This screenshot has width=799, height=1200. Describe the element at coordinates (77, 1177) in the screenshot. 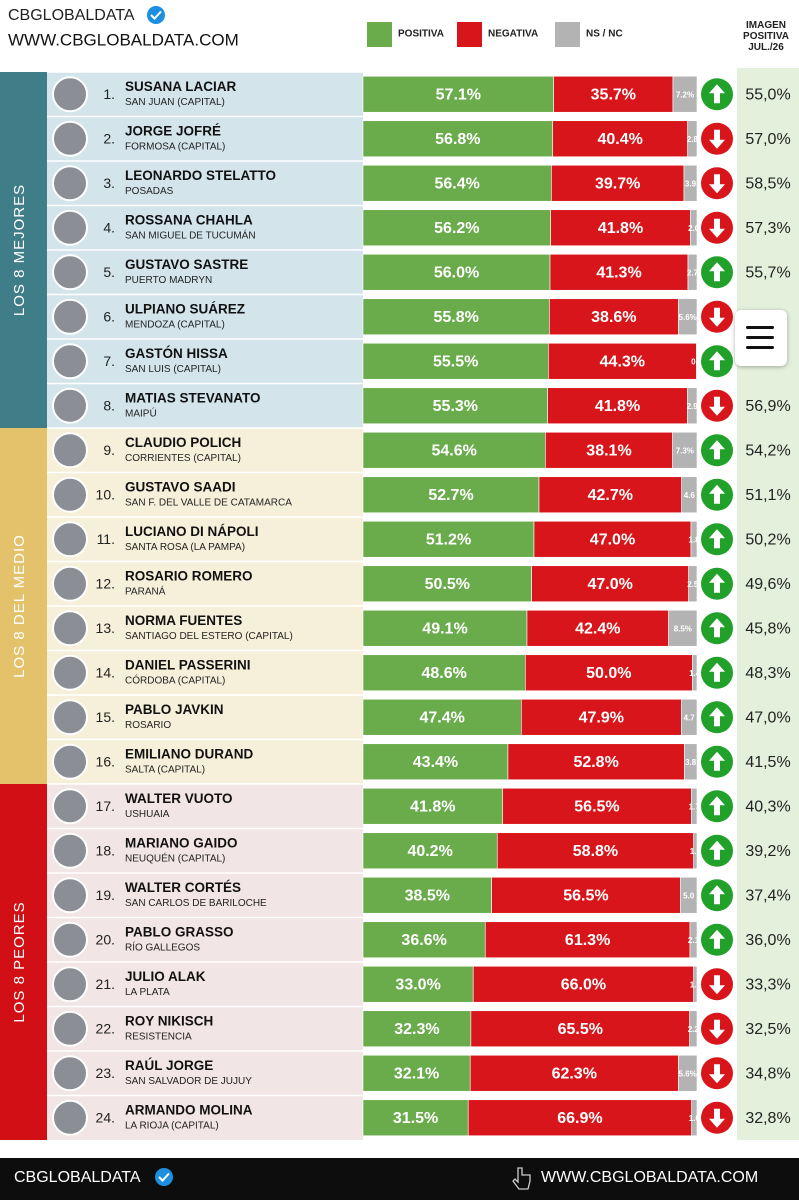

I see `footer-brand: CBGLOBALDATA` at that location.